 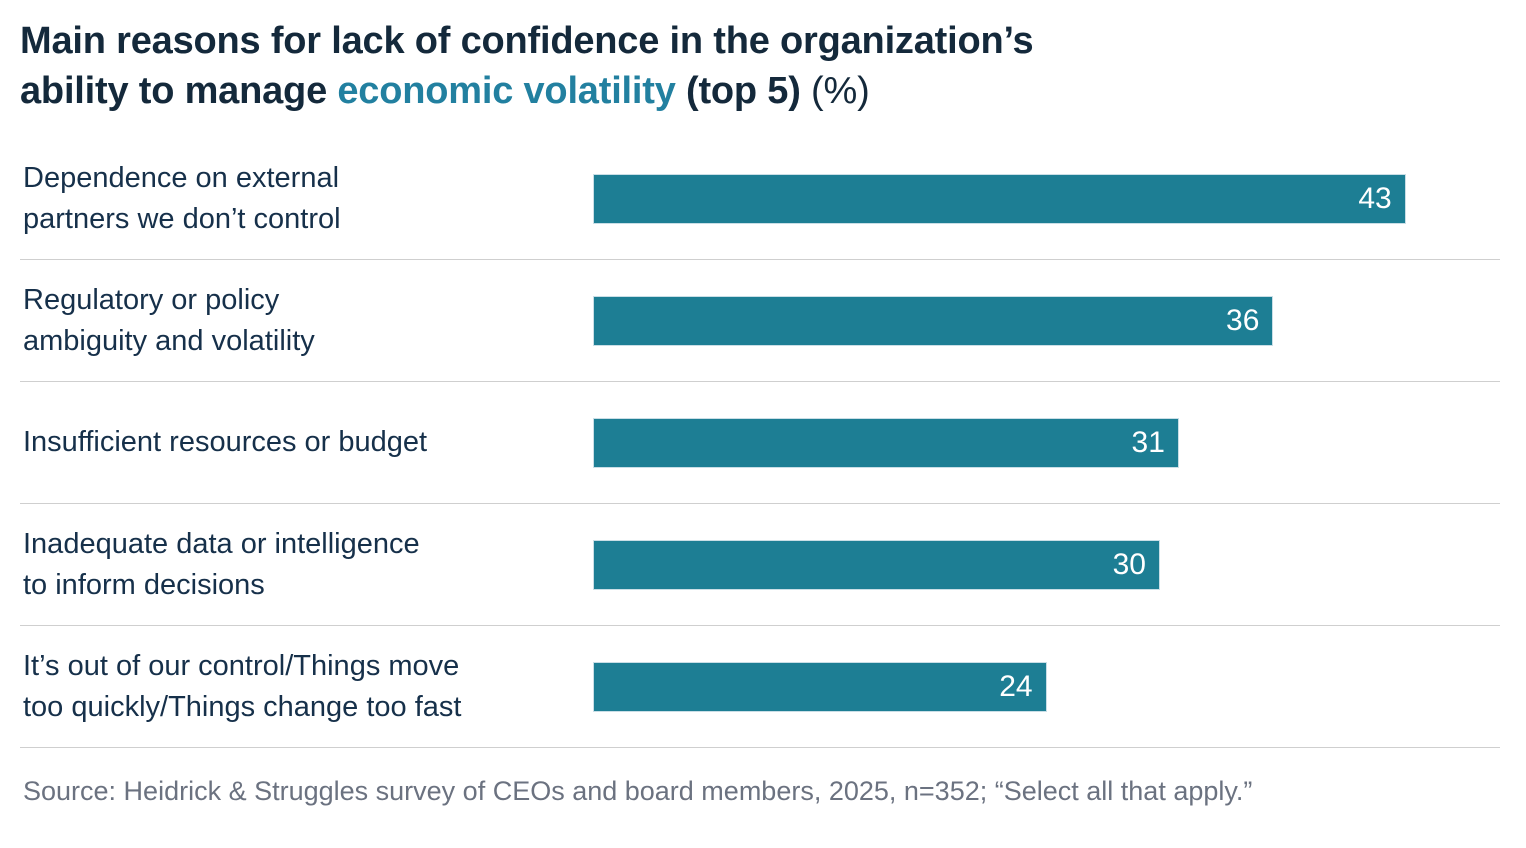 I want to click on bar-row: Insufficient resources or budget 31, so click(x=760, y=443).